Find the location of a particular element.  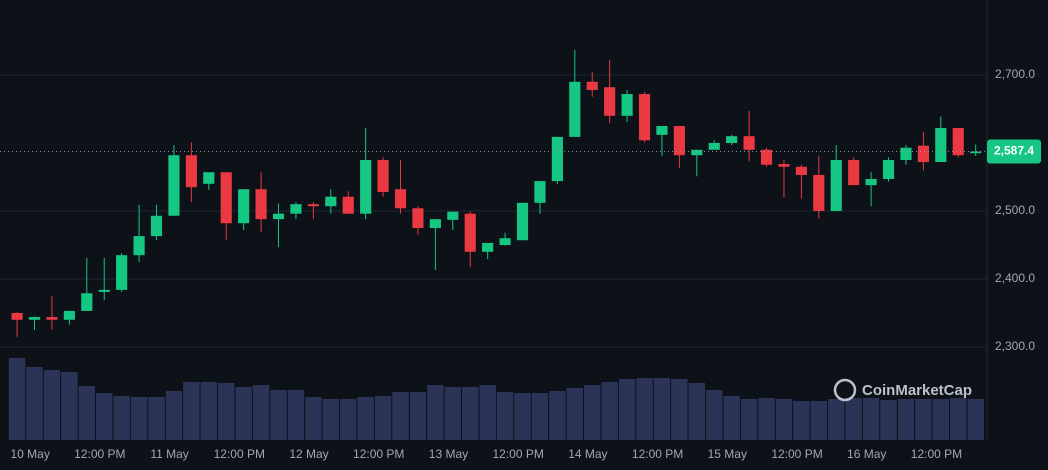

y-tick-label: 2,300.0 is located at coordinates (1015, 346).